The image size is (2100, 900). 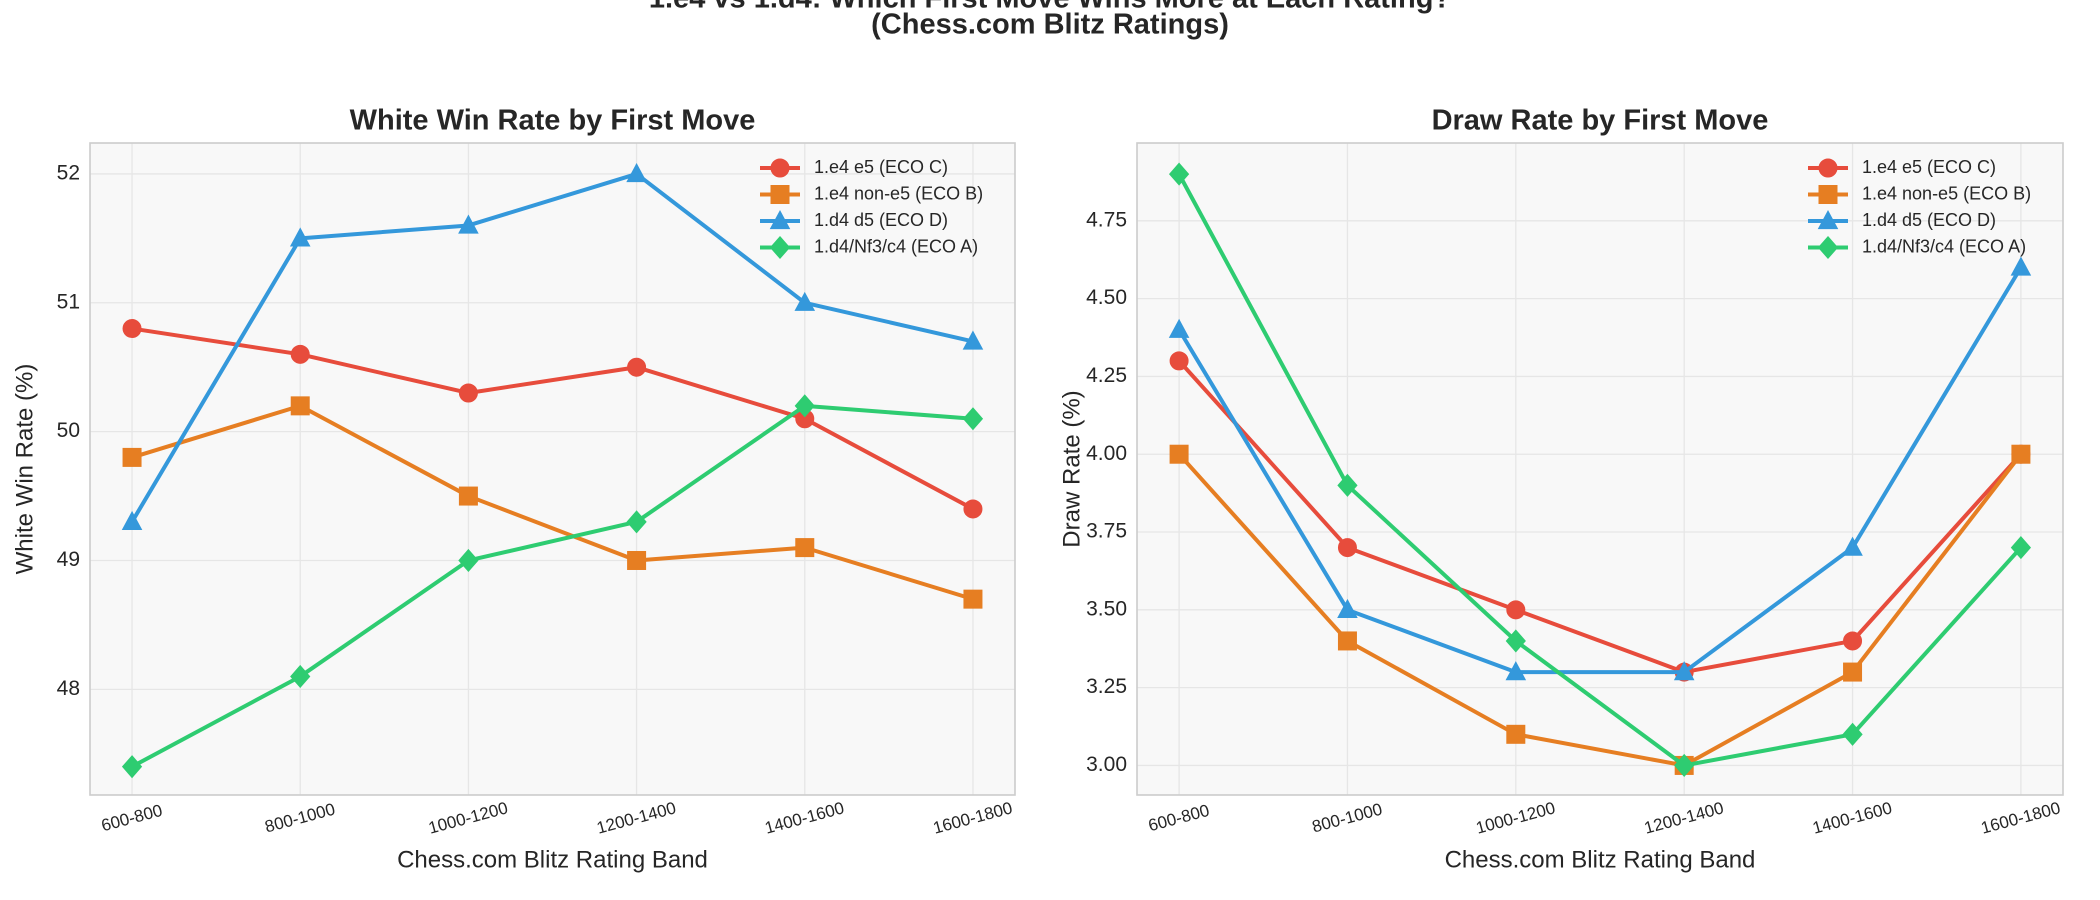 I want to click on y-tick-label: 49, so click(x=68, y=559).